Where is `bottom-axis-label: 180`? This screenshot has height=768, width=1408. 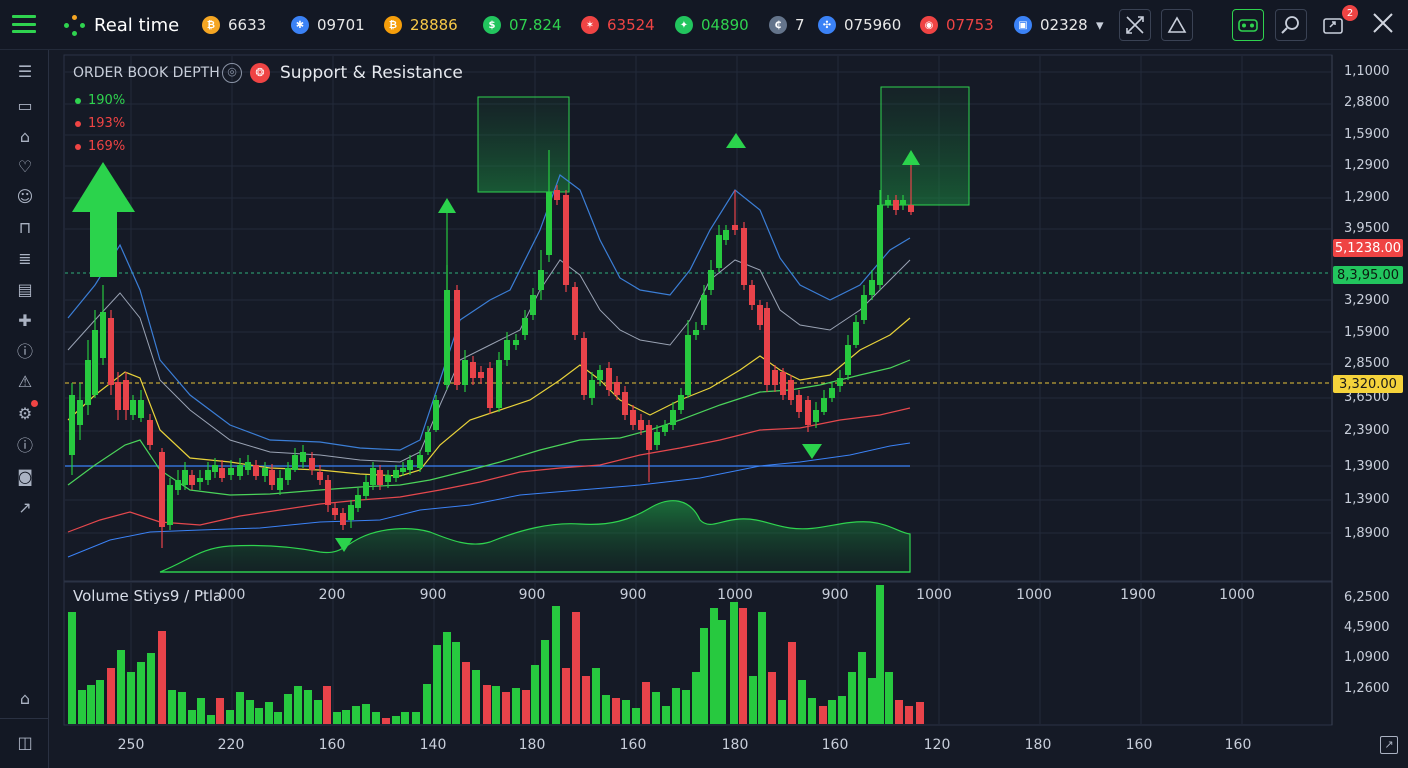
bottom-axis-label: 180 is located at coordinates (1038, 745).